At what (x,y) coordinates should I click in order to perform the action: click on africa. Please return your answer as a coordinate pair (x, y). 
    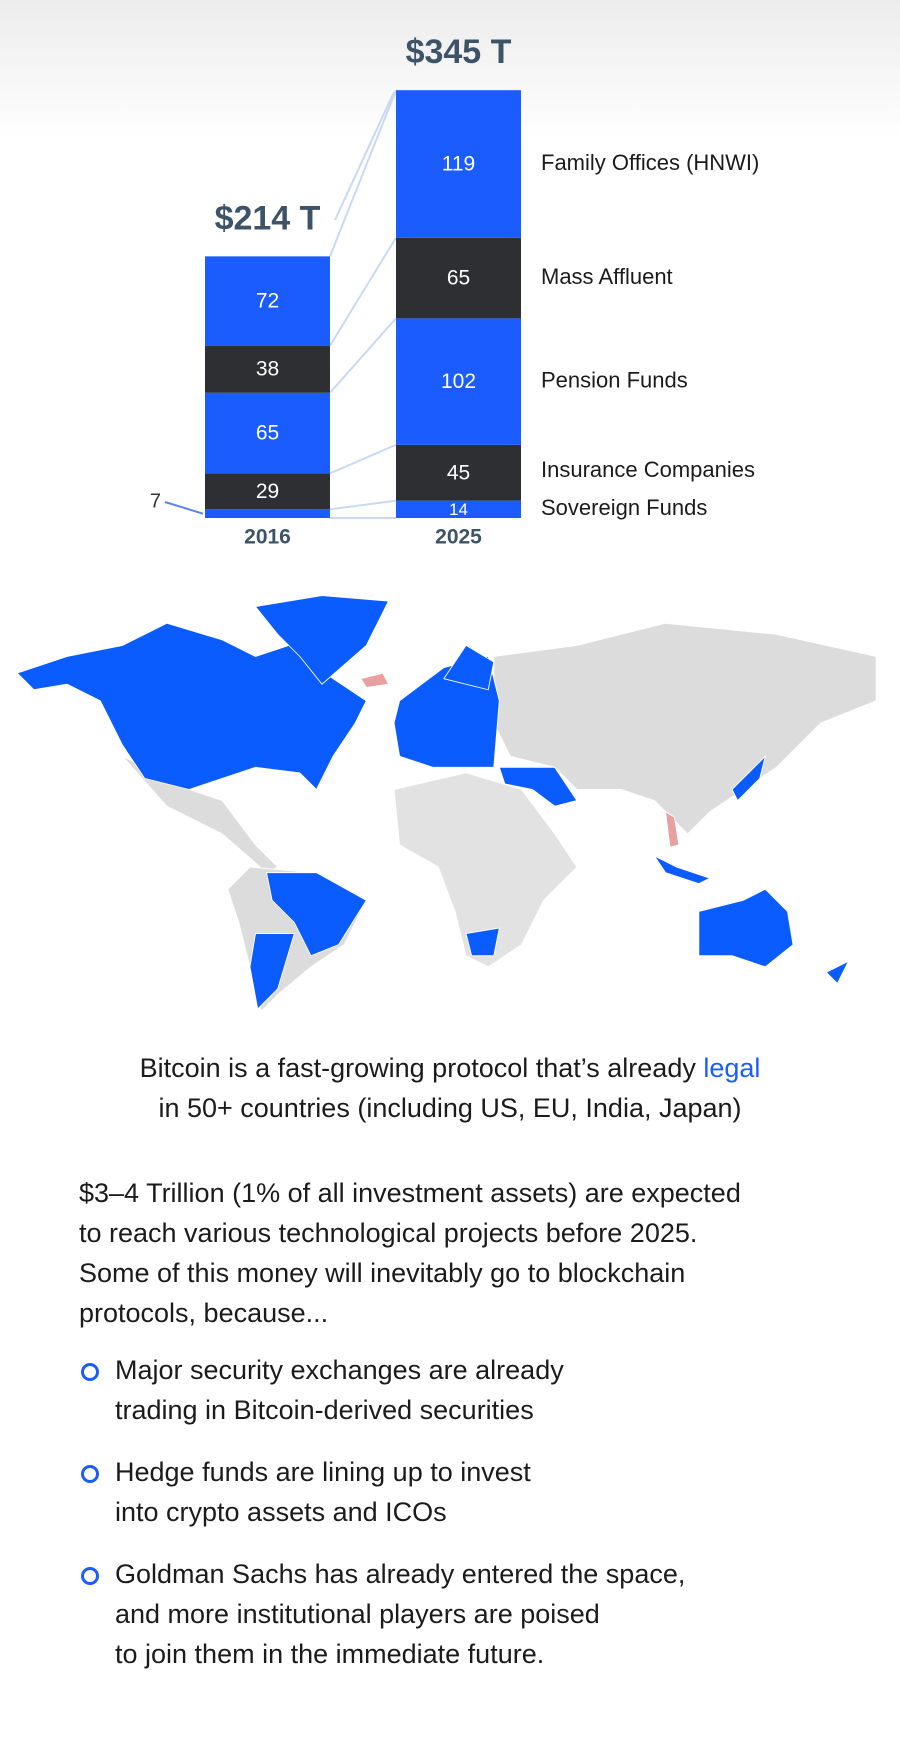
    Looking at the image, I should click on (485, 870).